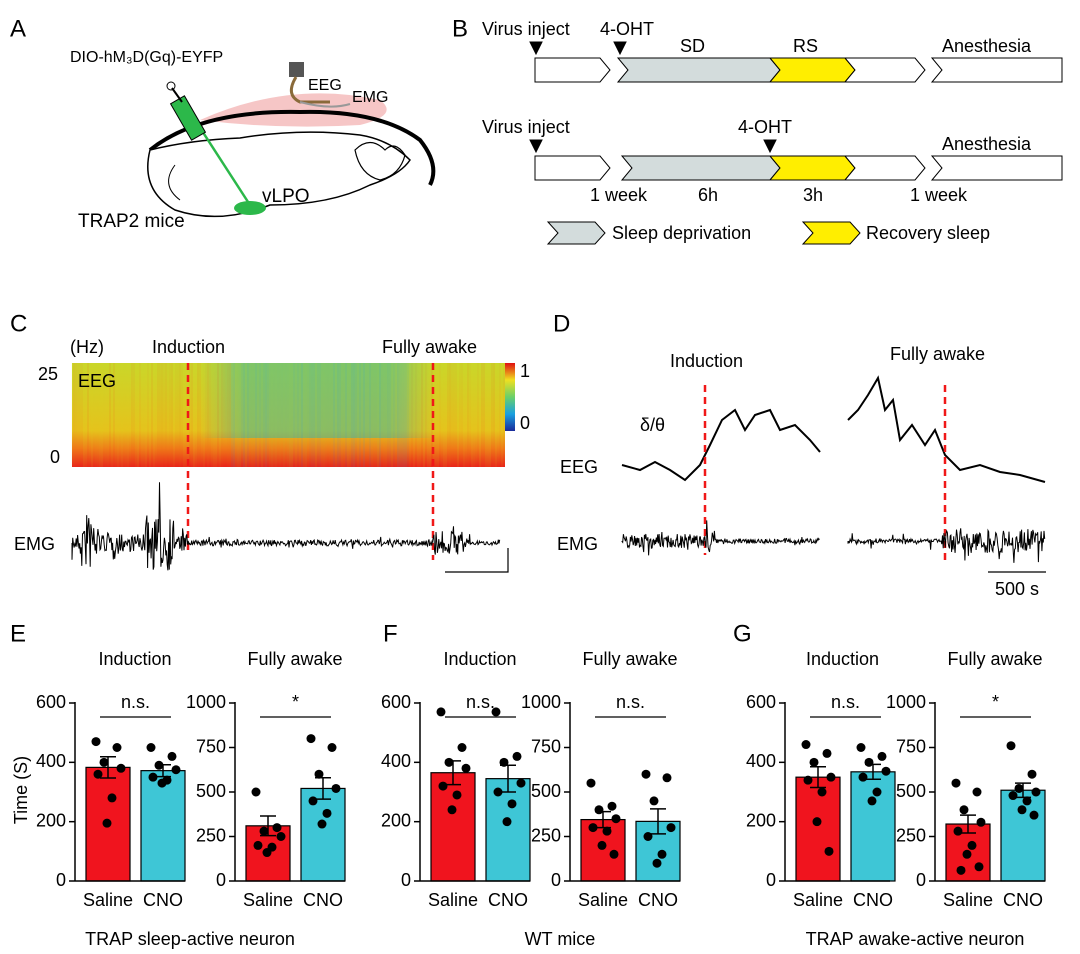 The image size is (1080, 954). I want to click on duration-label: 1 week, so click(939, 195).